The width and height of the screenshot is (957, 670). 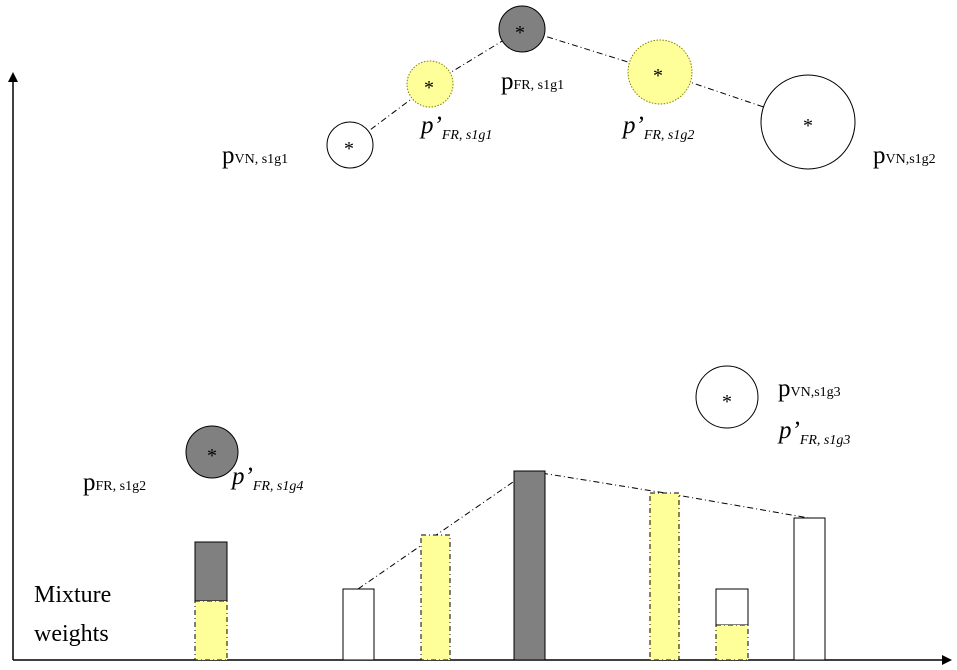 What do you see at coordinates (583, 530) in the screenshot?
I see `bottom-connector-line` at bounding box center [583, 530].